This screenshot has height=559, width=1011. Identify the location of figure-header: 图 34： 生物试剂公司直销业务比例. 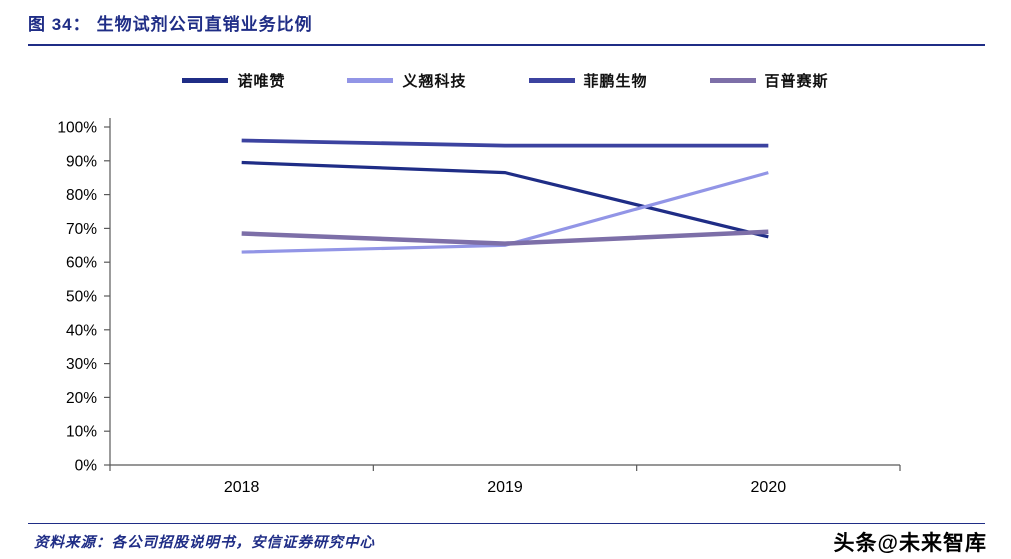
(506, 28).